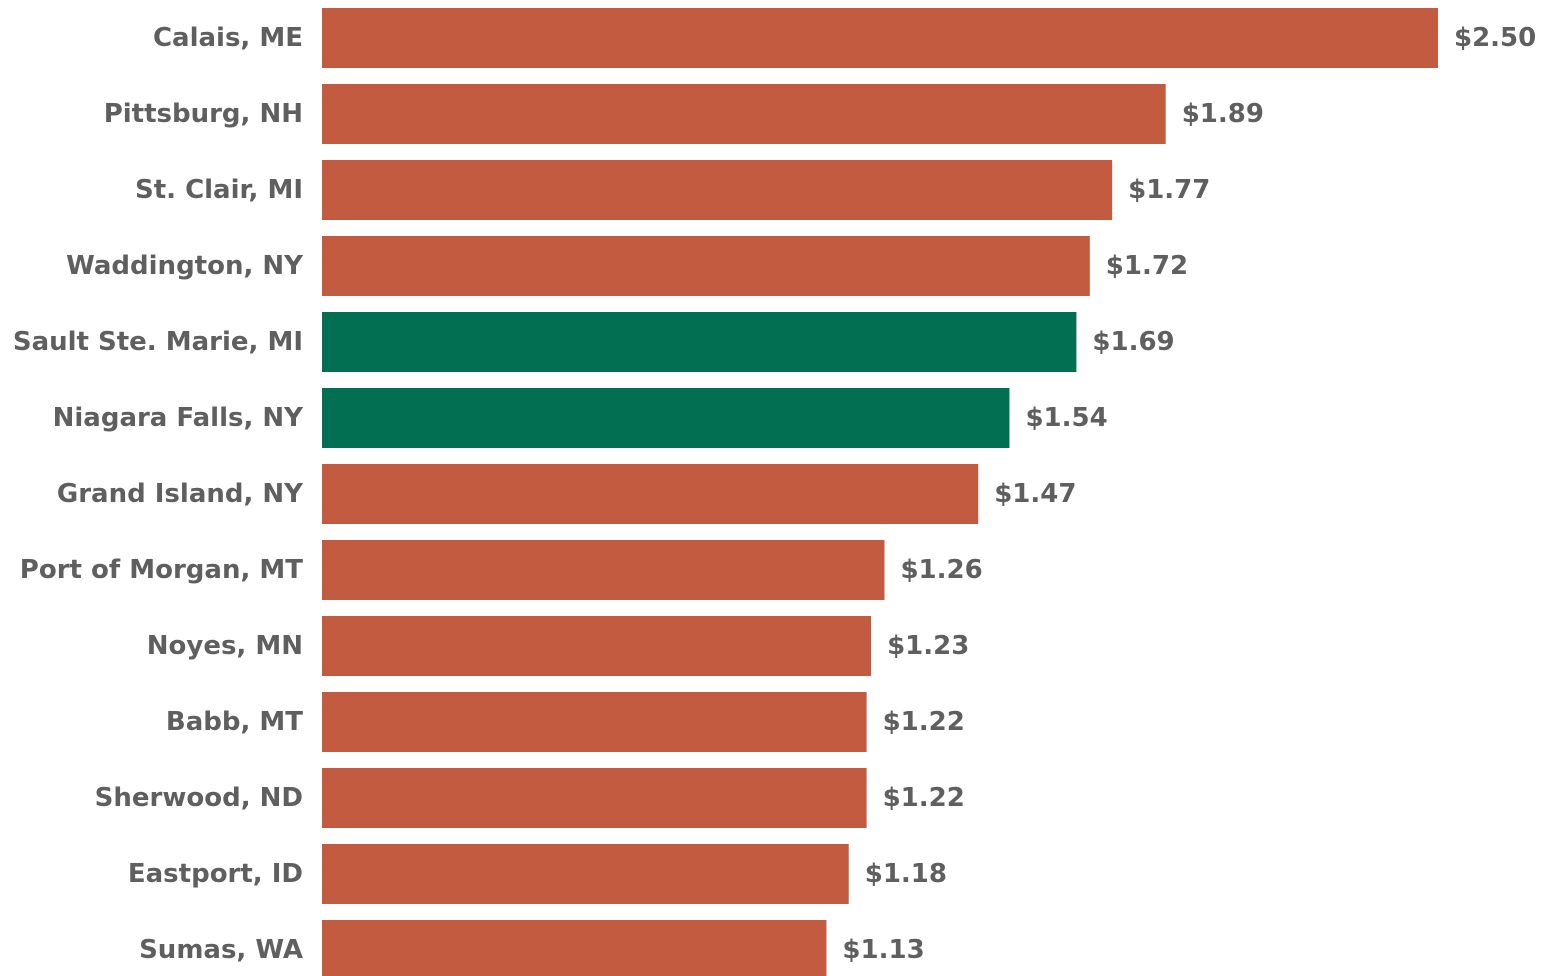 The height and width of the screenshot is (976, 1555). What do you see at coordinates (228, 38) in the screenshot?
I see `category-label: Calais, ME` at bounding box center [228, 38].